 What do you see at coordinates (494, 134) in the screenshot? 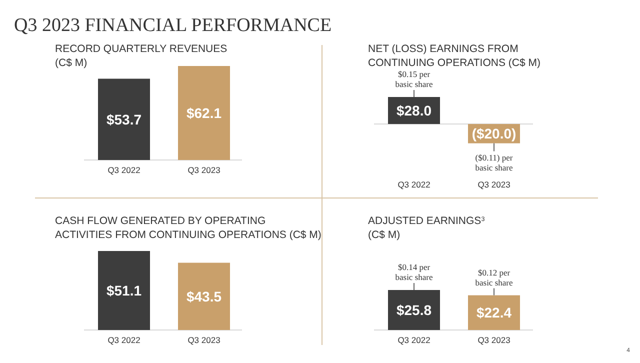
I see `data-label: ($20.0)` at bounding box center [494, 134].